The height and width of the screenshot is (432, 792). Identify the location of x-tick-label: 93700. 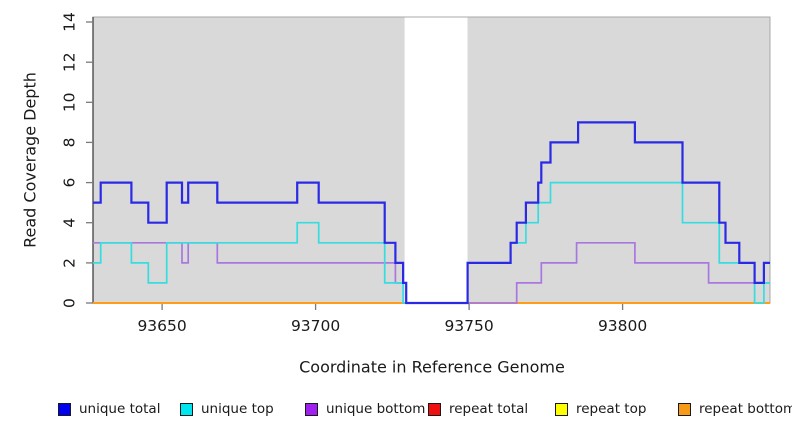
(315, 326).